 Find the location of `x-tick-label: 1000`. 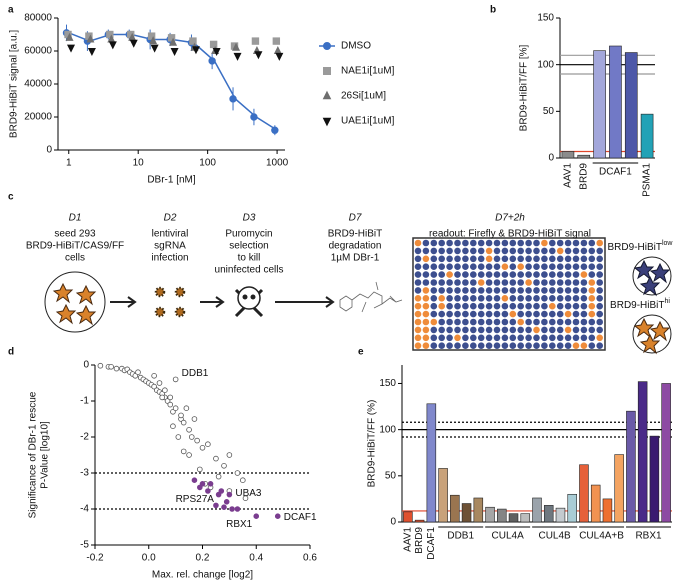

x-tick-label: 1000 is located at coordinates (277, 163).